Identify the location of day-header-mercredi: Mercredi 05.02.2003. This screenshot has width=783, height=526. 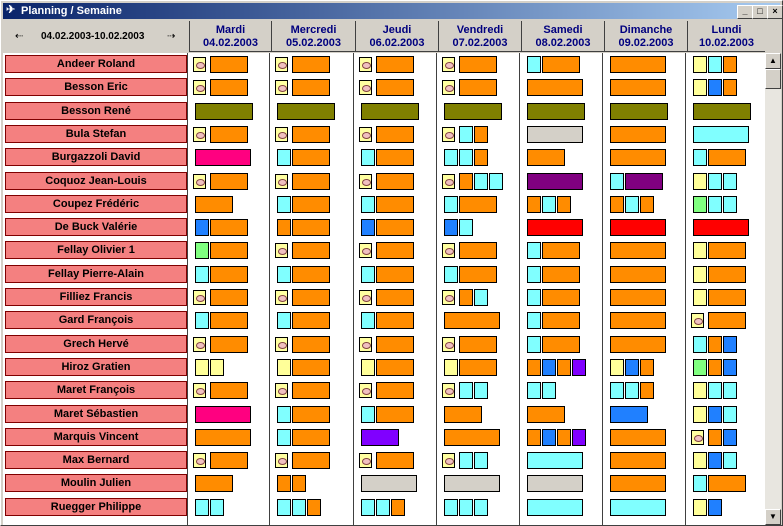
(313, 36).